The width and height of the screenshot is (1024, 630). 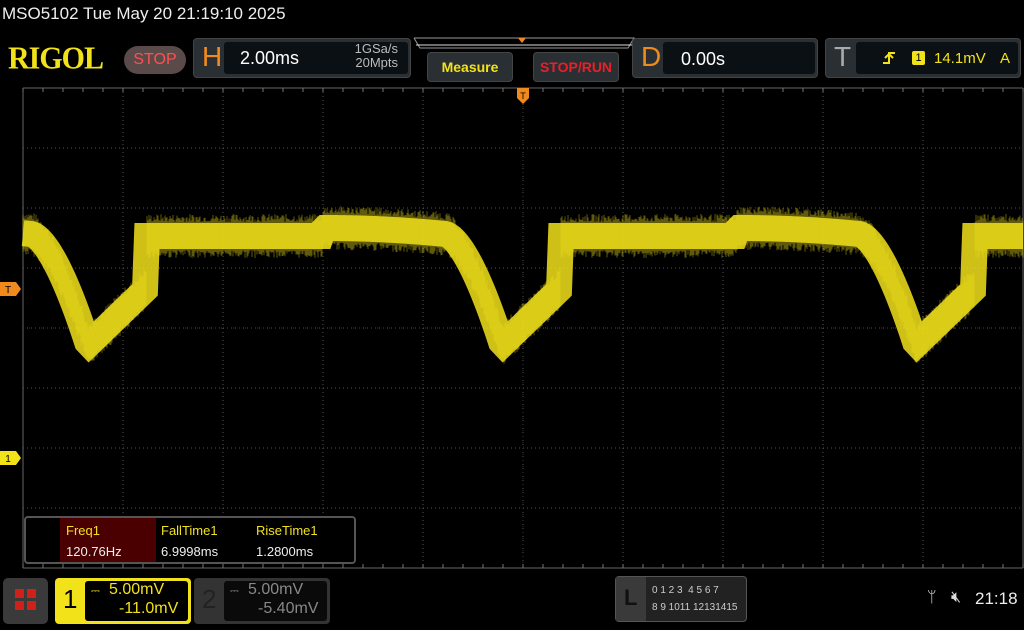 I want to click on sample-rate: 1GSa/s 20Mpts, so click(x=364, y=56).